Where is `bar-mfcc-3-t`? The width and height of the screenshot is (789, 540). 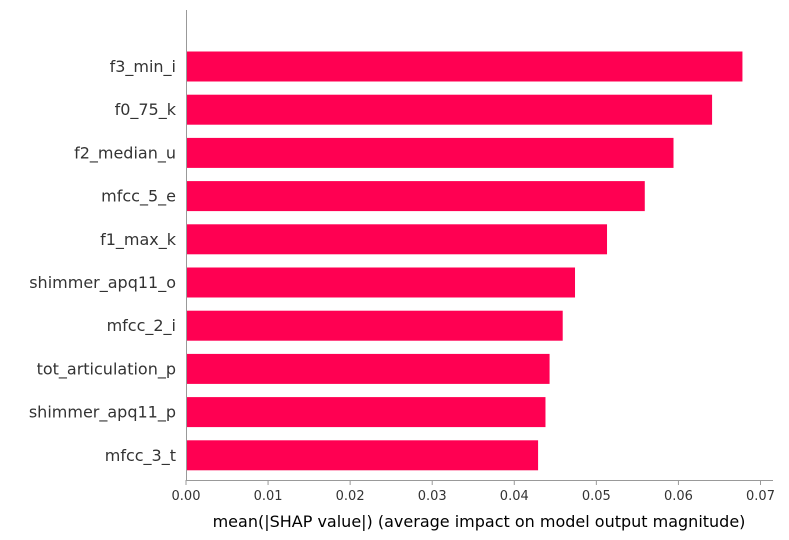
bar-mfcc-3-t is located at coordinates (362, 455).